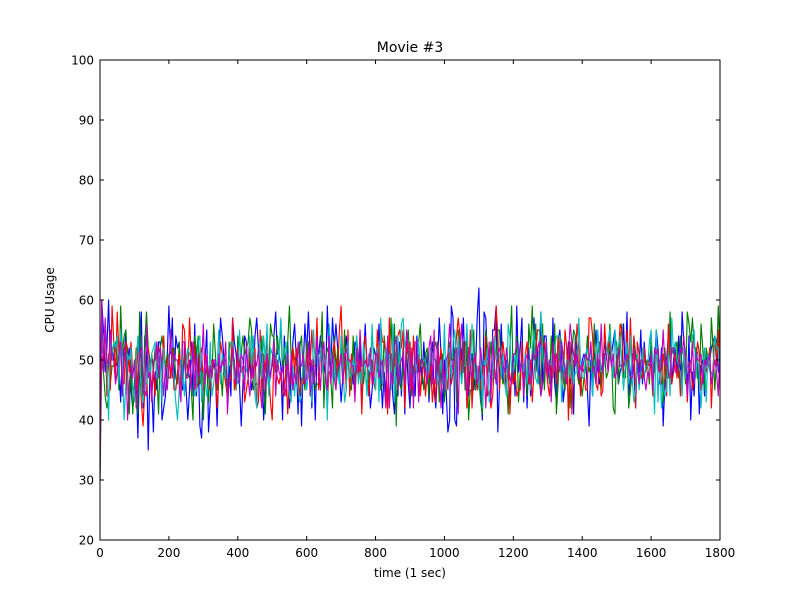 Image resolution: width=800 pixels, height=600 pixels. Describe the element at coordinates (651, 553) in the screenshot. I see `x-tick-label: 1600` at that location.